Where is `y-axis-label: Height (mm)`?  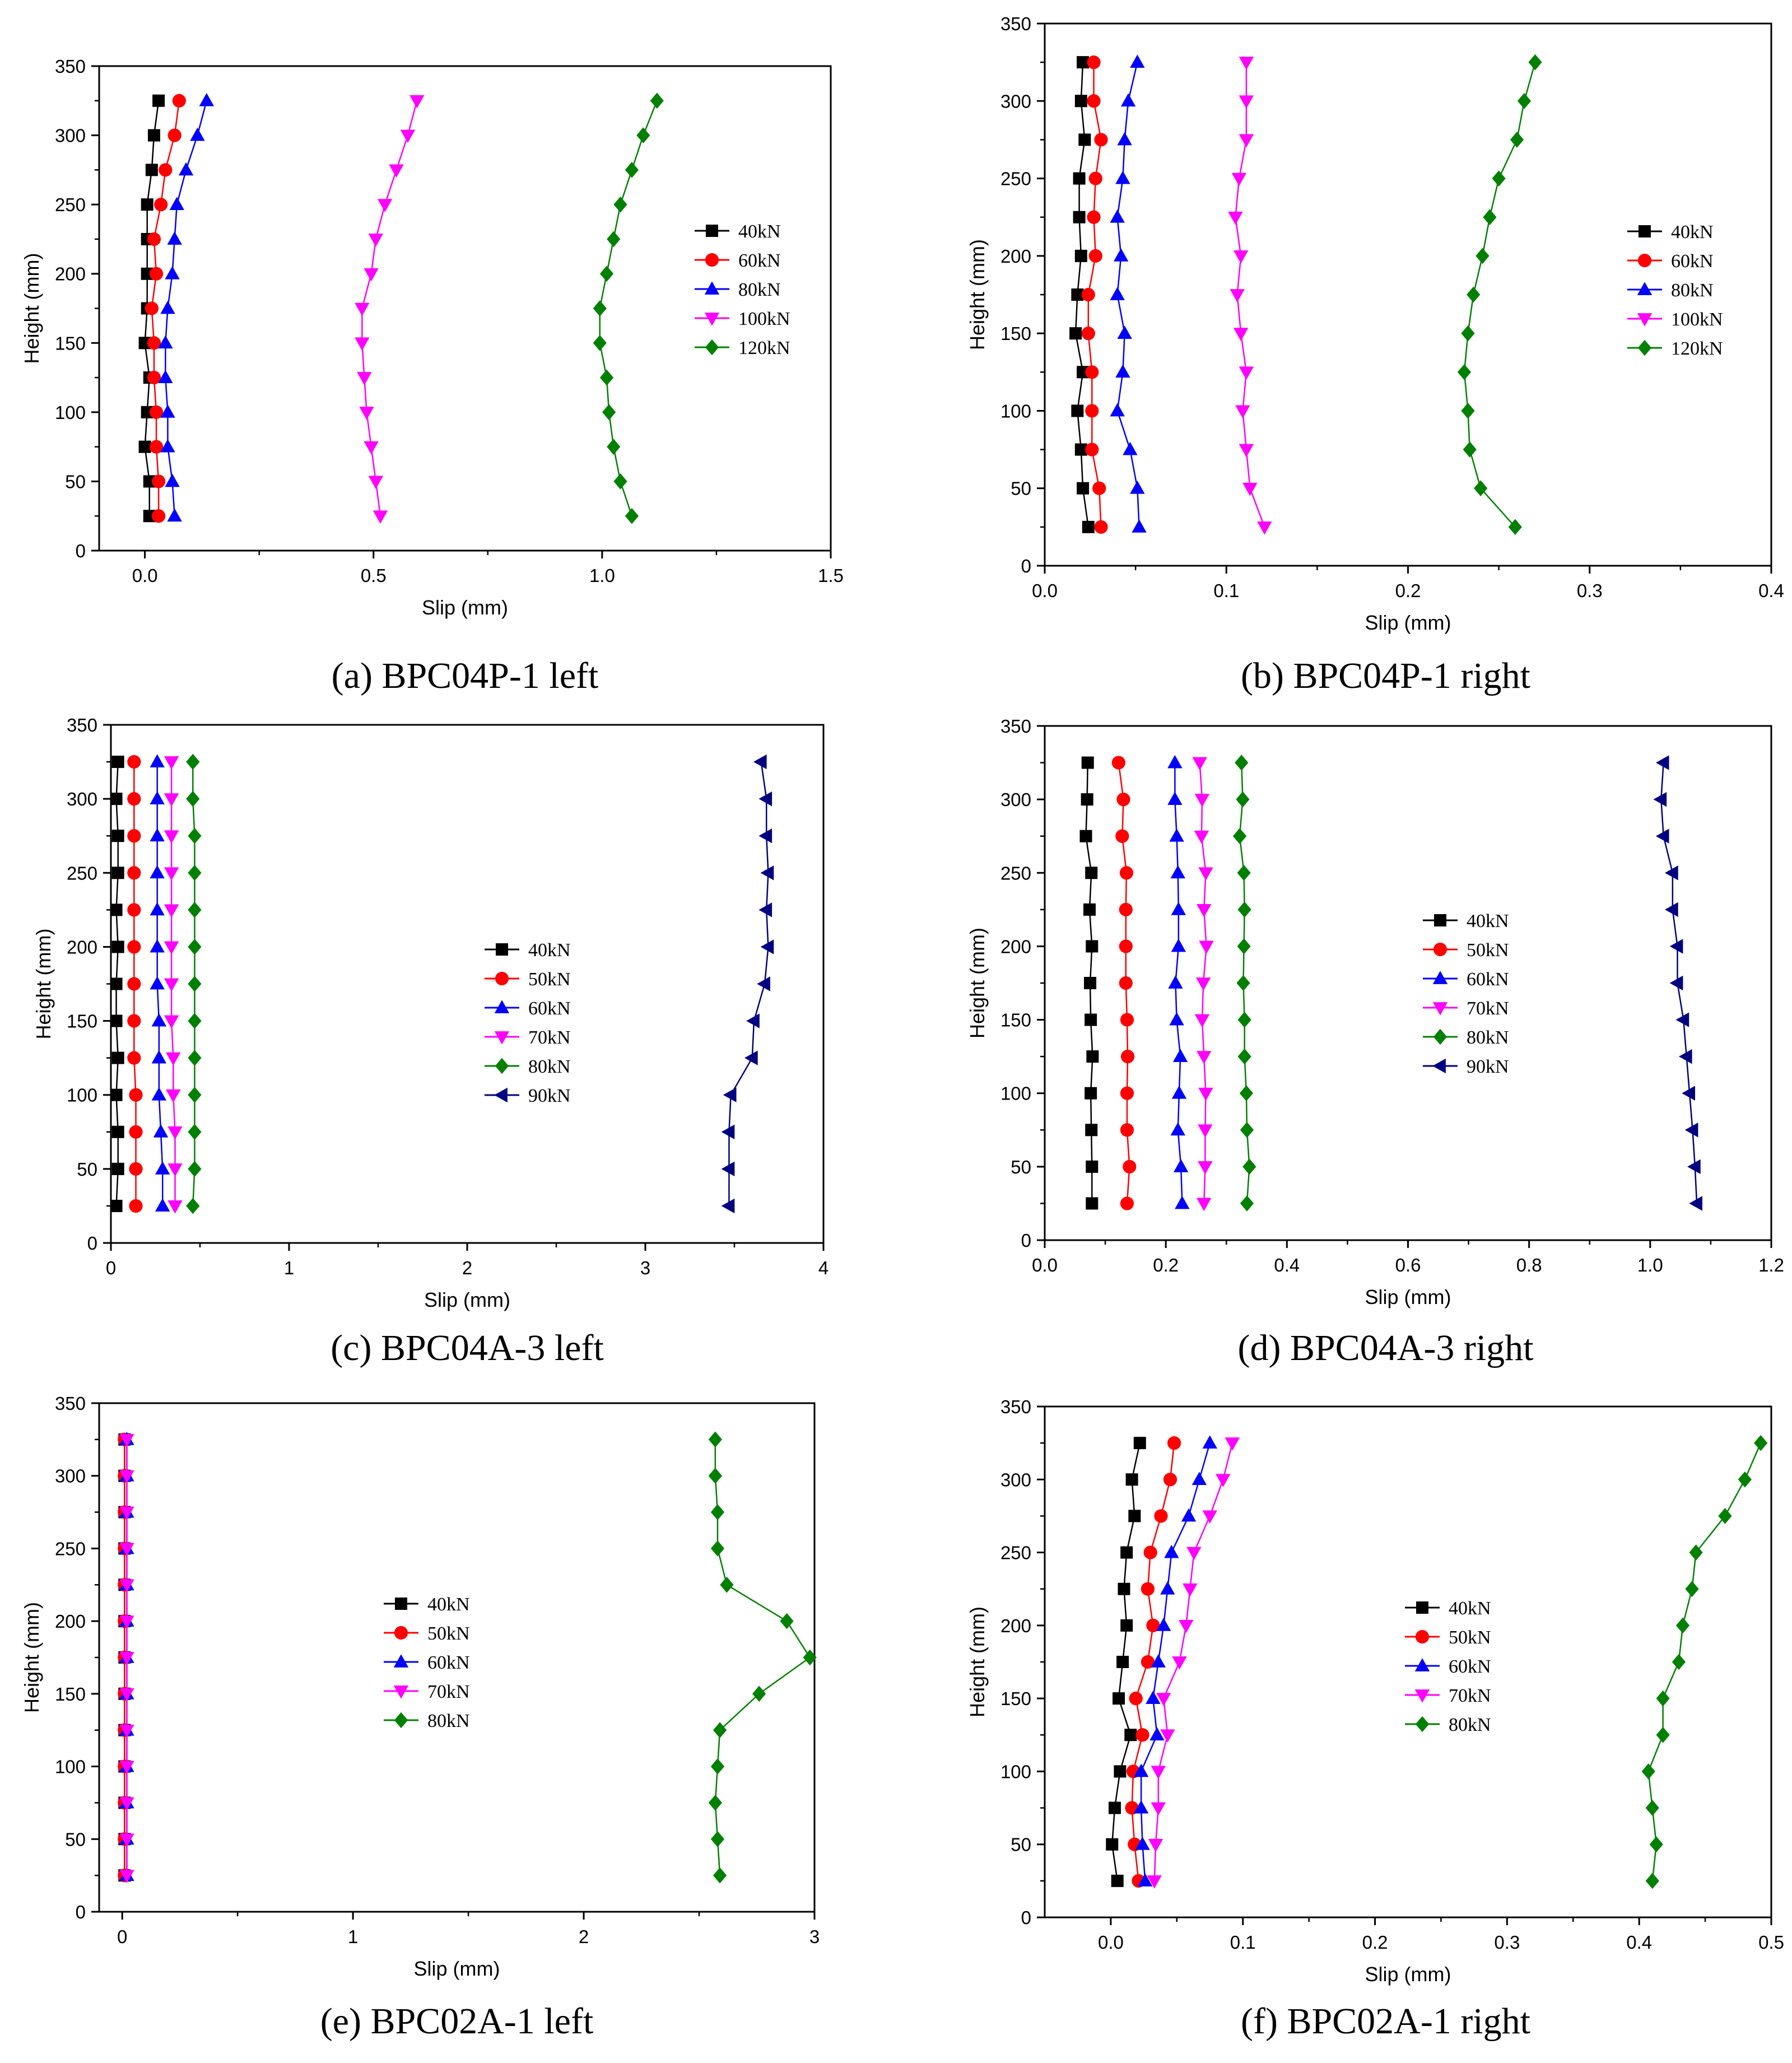 y-axis-label: Height (mm) is located at coordinates (977, 294).